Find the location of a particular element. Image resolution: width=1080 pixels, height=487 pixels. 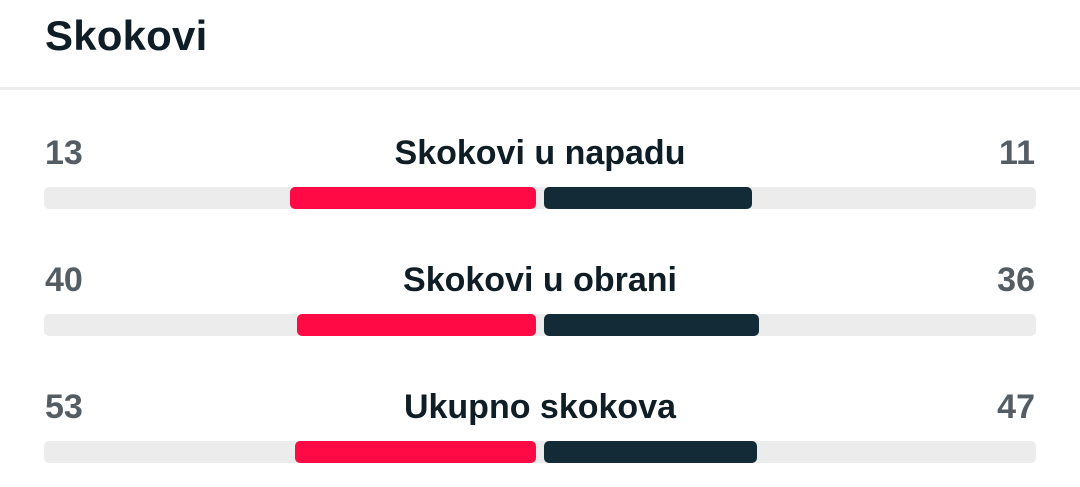

away-value: 36 is located at coordinates (1016, 280).